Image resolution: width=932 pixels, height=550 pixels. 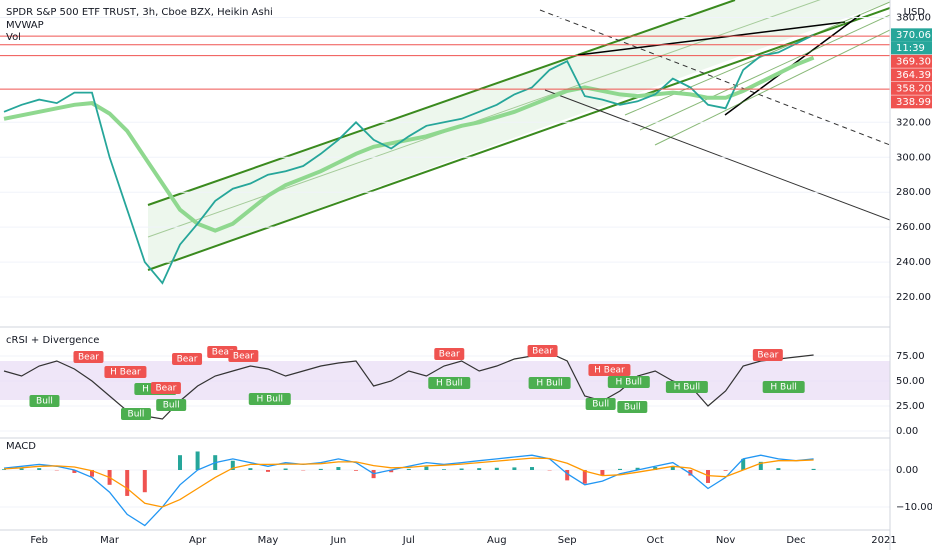 What do you see at coordinates (717, 155) in the screenshot?
I see `trend-line` at bounding box center [717, 155].